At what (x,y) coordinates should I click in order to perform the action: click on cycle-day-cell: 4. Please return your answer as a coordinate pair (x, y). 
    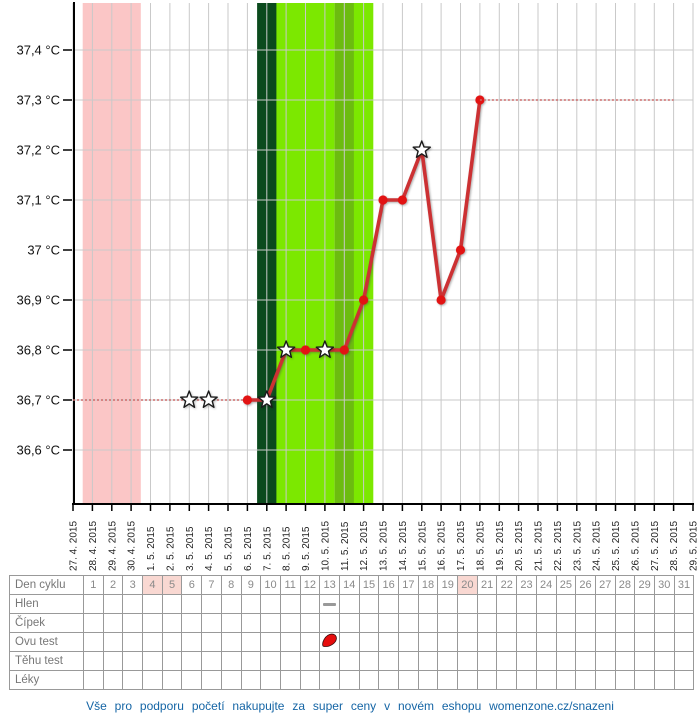
    Looking at the image, I should click on (152, 585).